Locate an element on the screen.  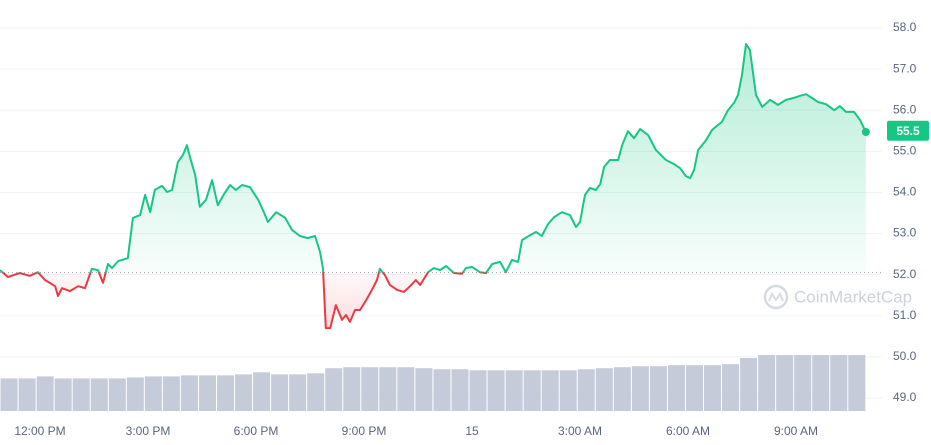
current-price-box is located at coordinates (908, 130).